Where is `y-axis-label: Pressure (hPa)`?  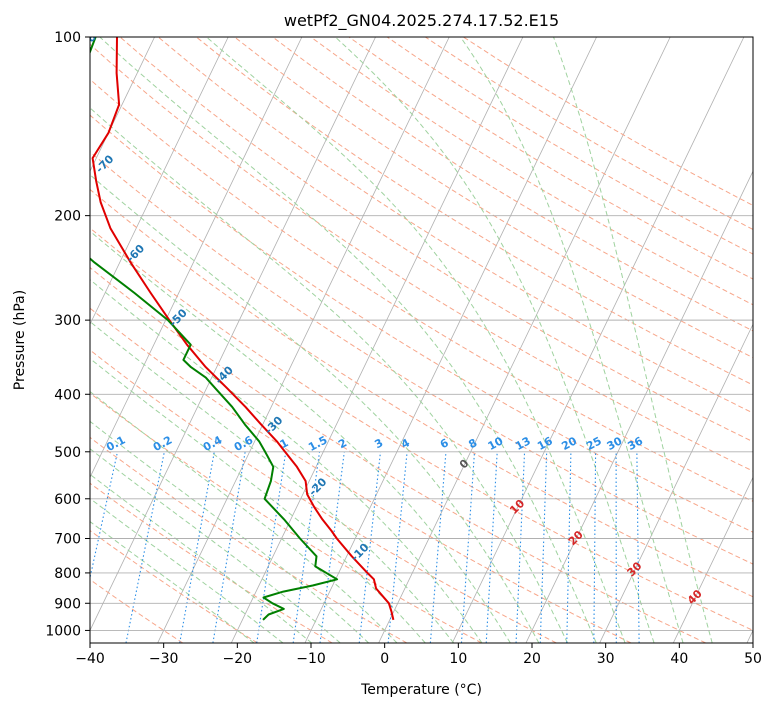 y-axis-label: Pressure (hPa) is located at coordinates (20, 340).